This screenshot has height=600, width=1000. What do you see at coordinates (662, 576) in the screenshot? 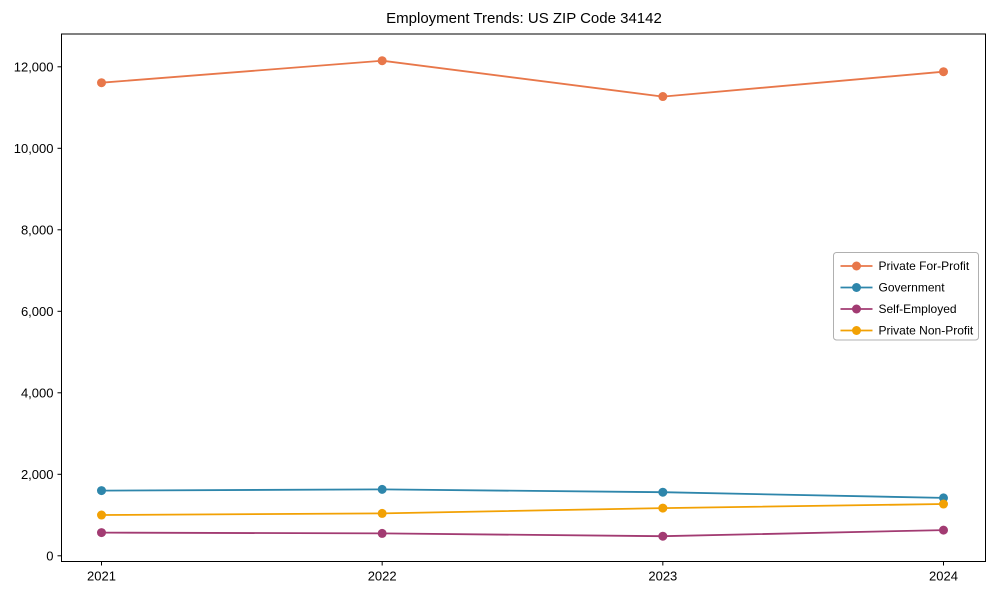
I see `x-tick-label: 2023` at bounding box center [662, 576].